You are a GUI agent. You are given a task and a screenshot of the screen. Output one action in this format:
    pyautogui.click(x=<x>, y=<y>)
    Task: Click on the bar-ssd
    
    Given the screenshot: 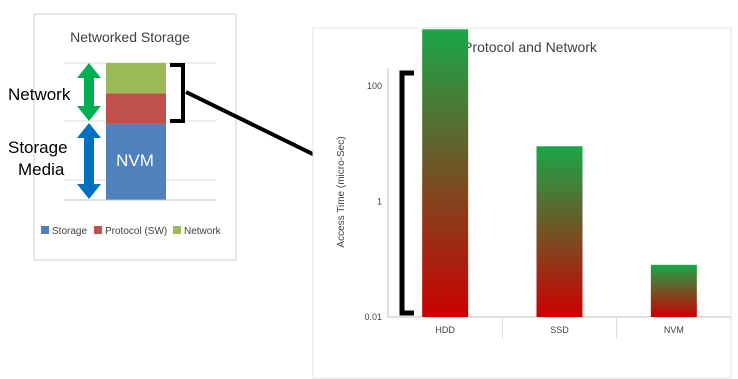 What is the action you would take?
    pyautogui.click(x=559, y=231)
    